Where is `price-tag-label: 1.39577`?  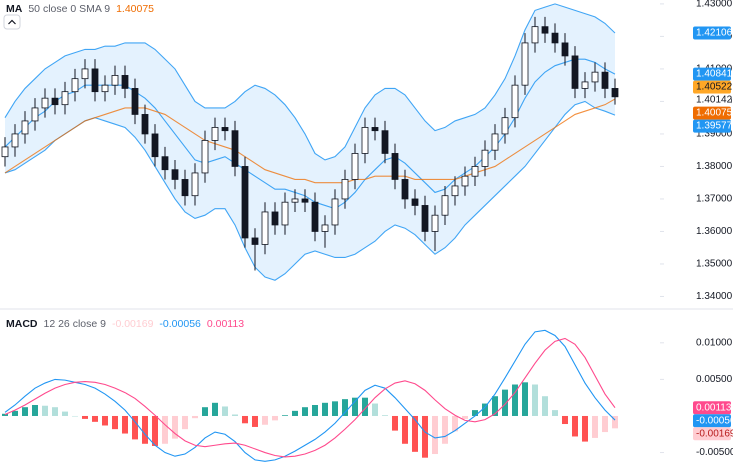
price-tag-label: 1.39577 is located at coordinates (714, 126).